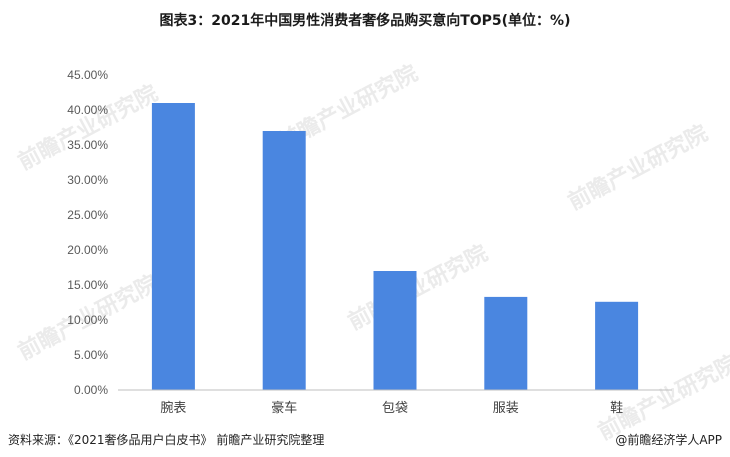 The image size is (730, 457). What do you see at coordinates (668, 440) in the screenshot?
I see `brand-label: @前瞻经济学人APP` at bounding box center [668, 440].